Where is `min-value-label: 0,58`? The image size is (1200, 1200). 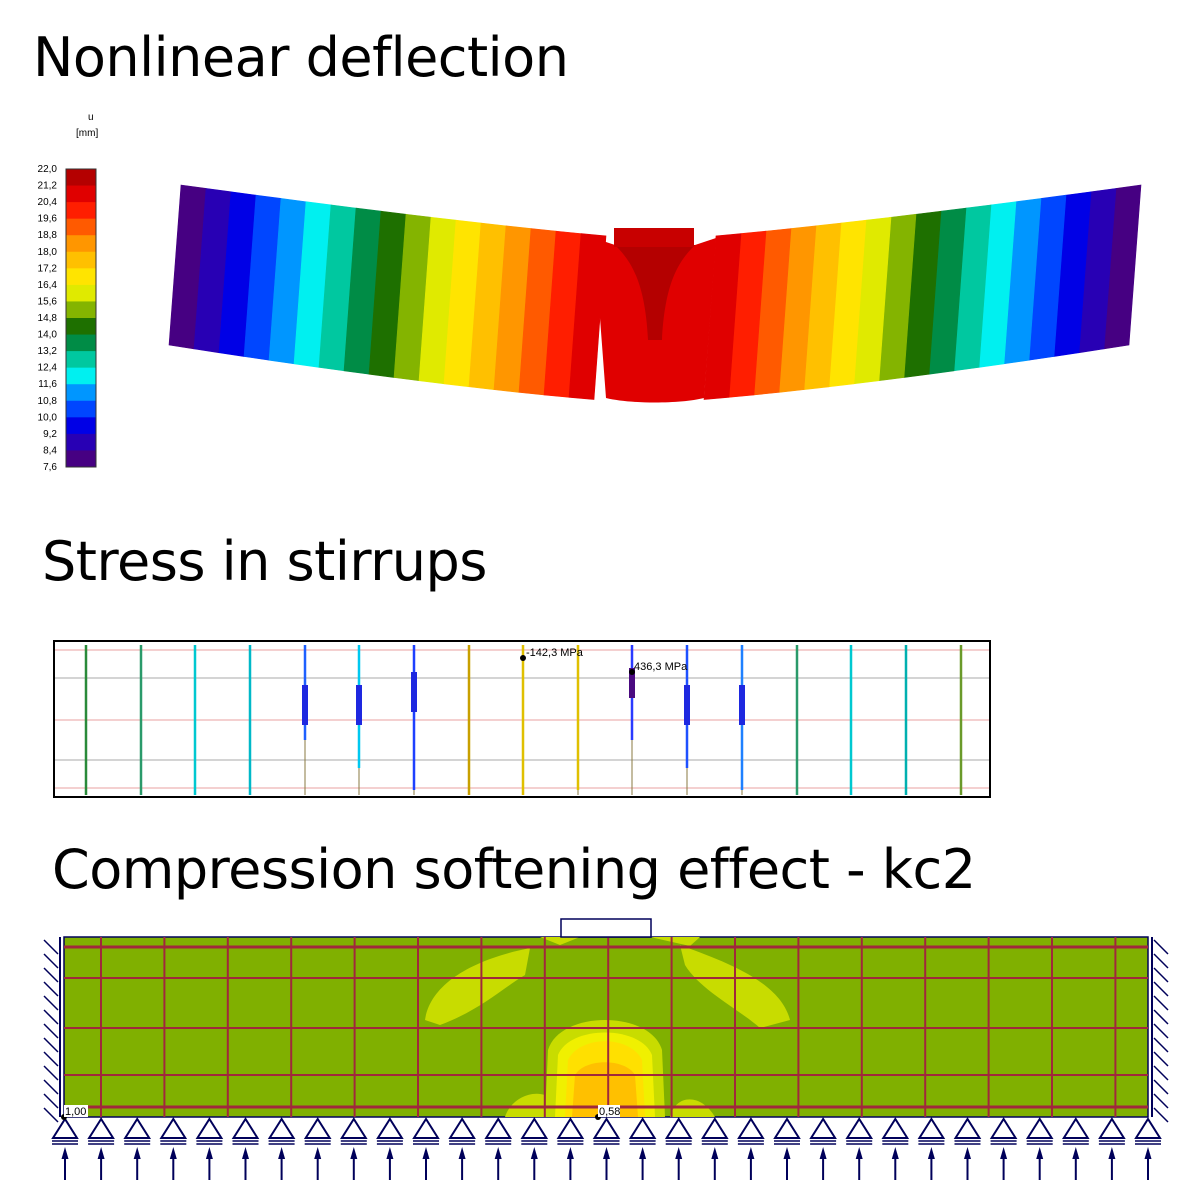 min-value-label: 0,58 is located at coordinates (609, 1112).